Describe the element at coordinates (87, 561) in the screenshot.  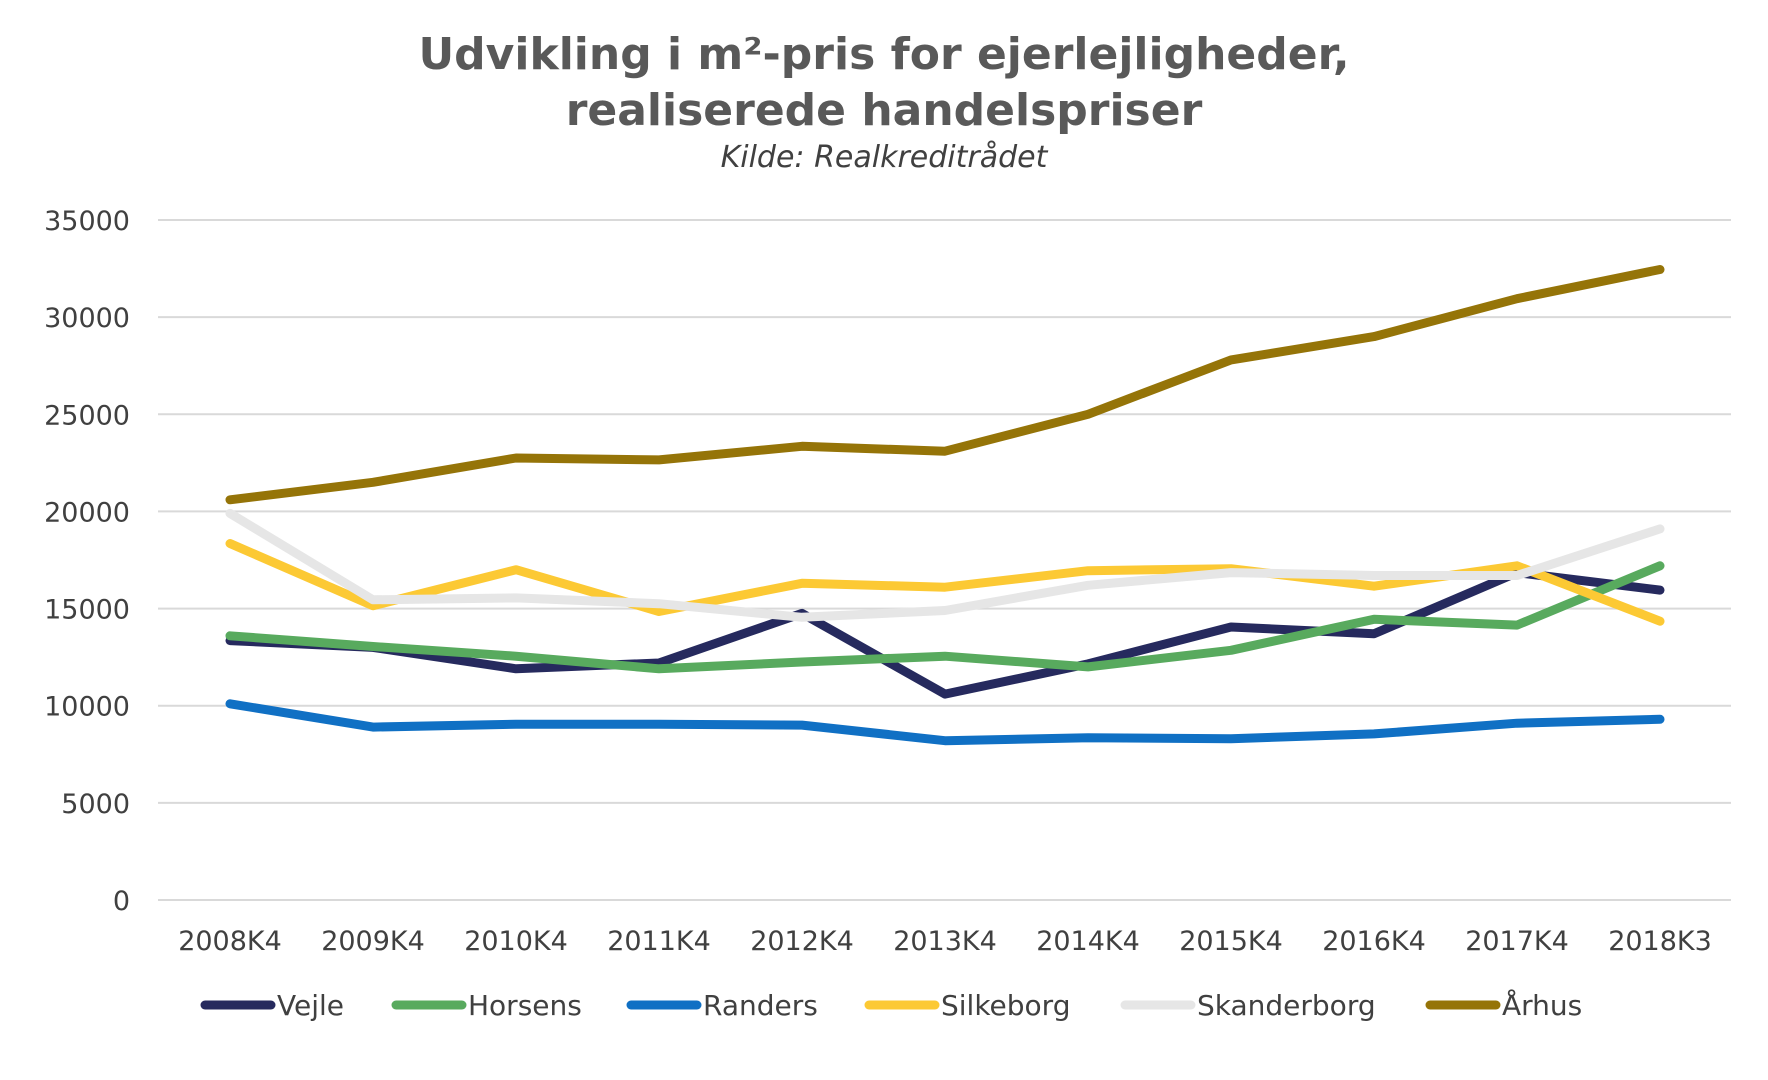
I see `y-axis-ticks: 0 5000 10000 15000 20000 25000 30000 35000` at that location.